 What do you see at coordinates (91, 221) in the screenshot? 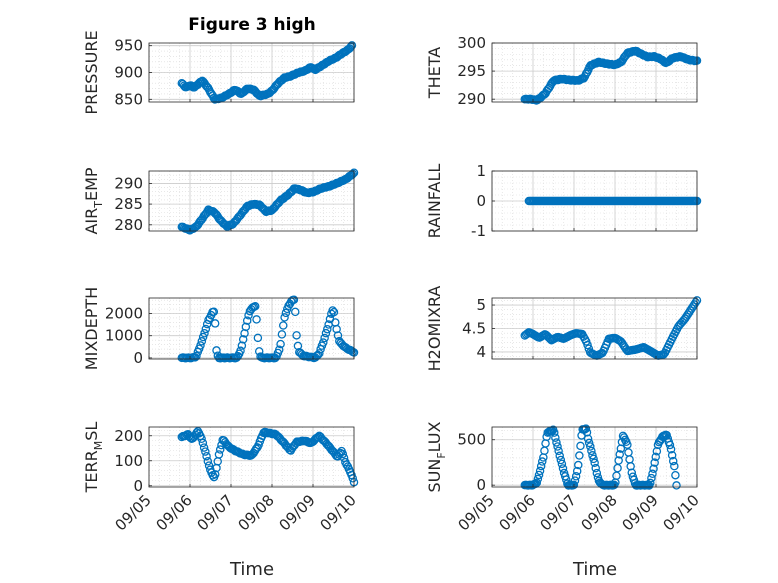
I see `y-axis-label-part: AIR` at bounding box center [91, 221].